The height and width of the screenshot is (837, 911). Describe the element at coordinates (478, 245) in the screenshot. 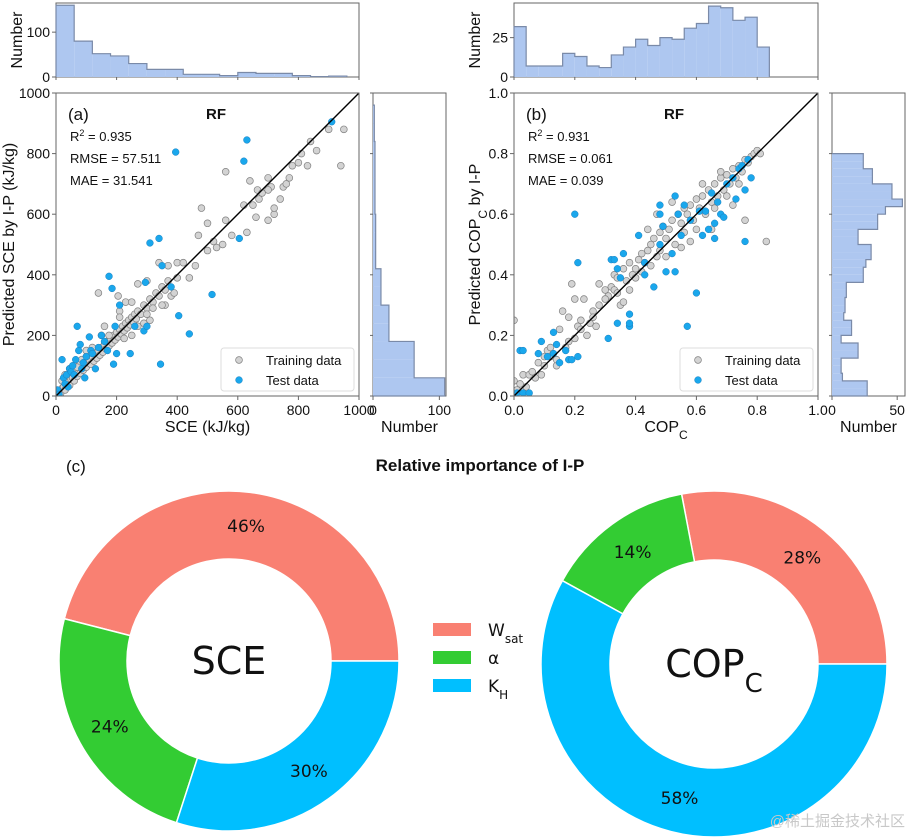

I see `y-axis-label: Predicted COPC by I-P` at that location.